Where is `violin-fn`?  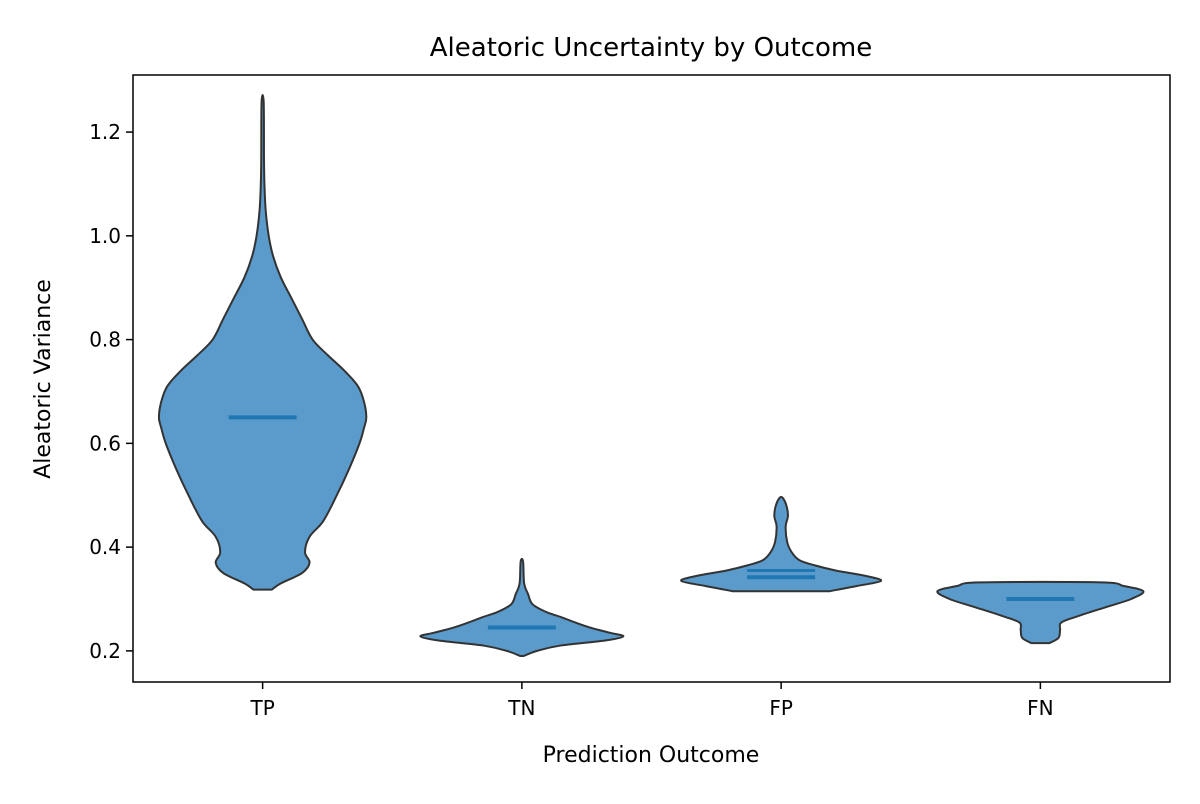
violin-fn is located at coordinates (1040, 612).